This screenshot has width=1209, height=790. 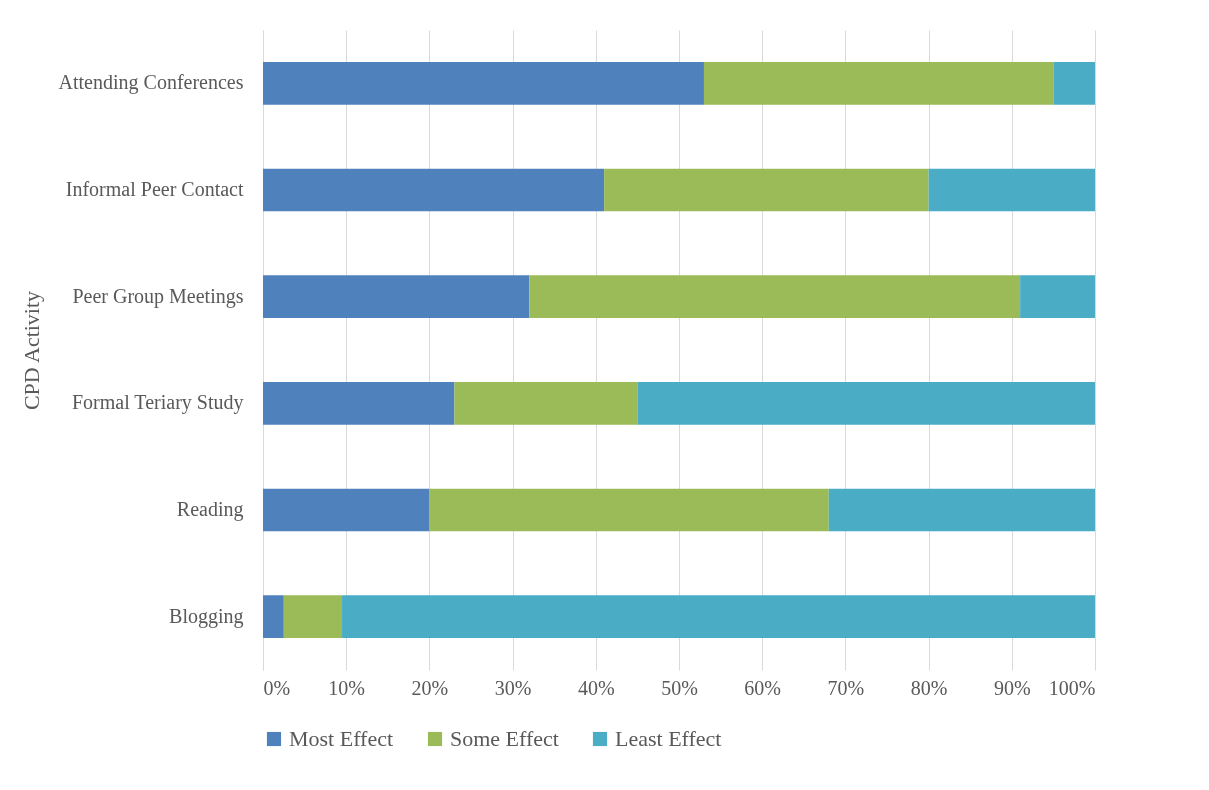 I want to click on x-tick-label: 60%, so click(x=763, y=687).